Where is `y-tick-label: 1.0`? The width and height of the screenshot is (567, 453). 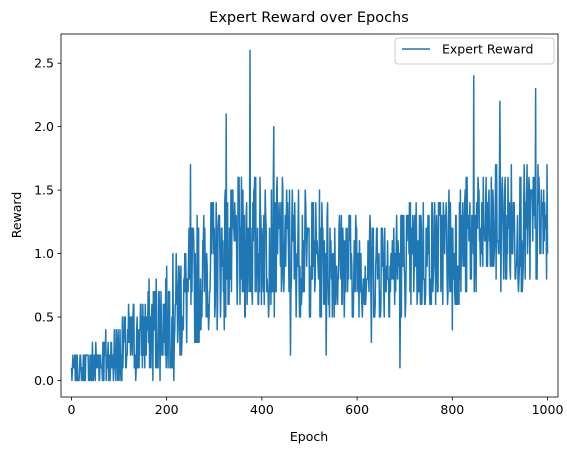 y-tick-label: 1.0 is located at coordinates (44, 253).